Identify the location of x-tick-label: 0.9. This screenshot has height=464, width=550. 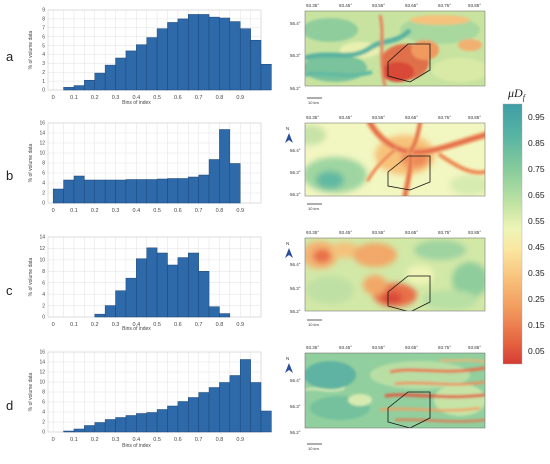
(240, 98).